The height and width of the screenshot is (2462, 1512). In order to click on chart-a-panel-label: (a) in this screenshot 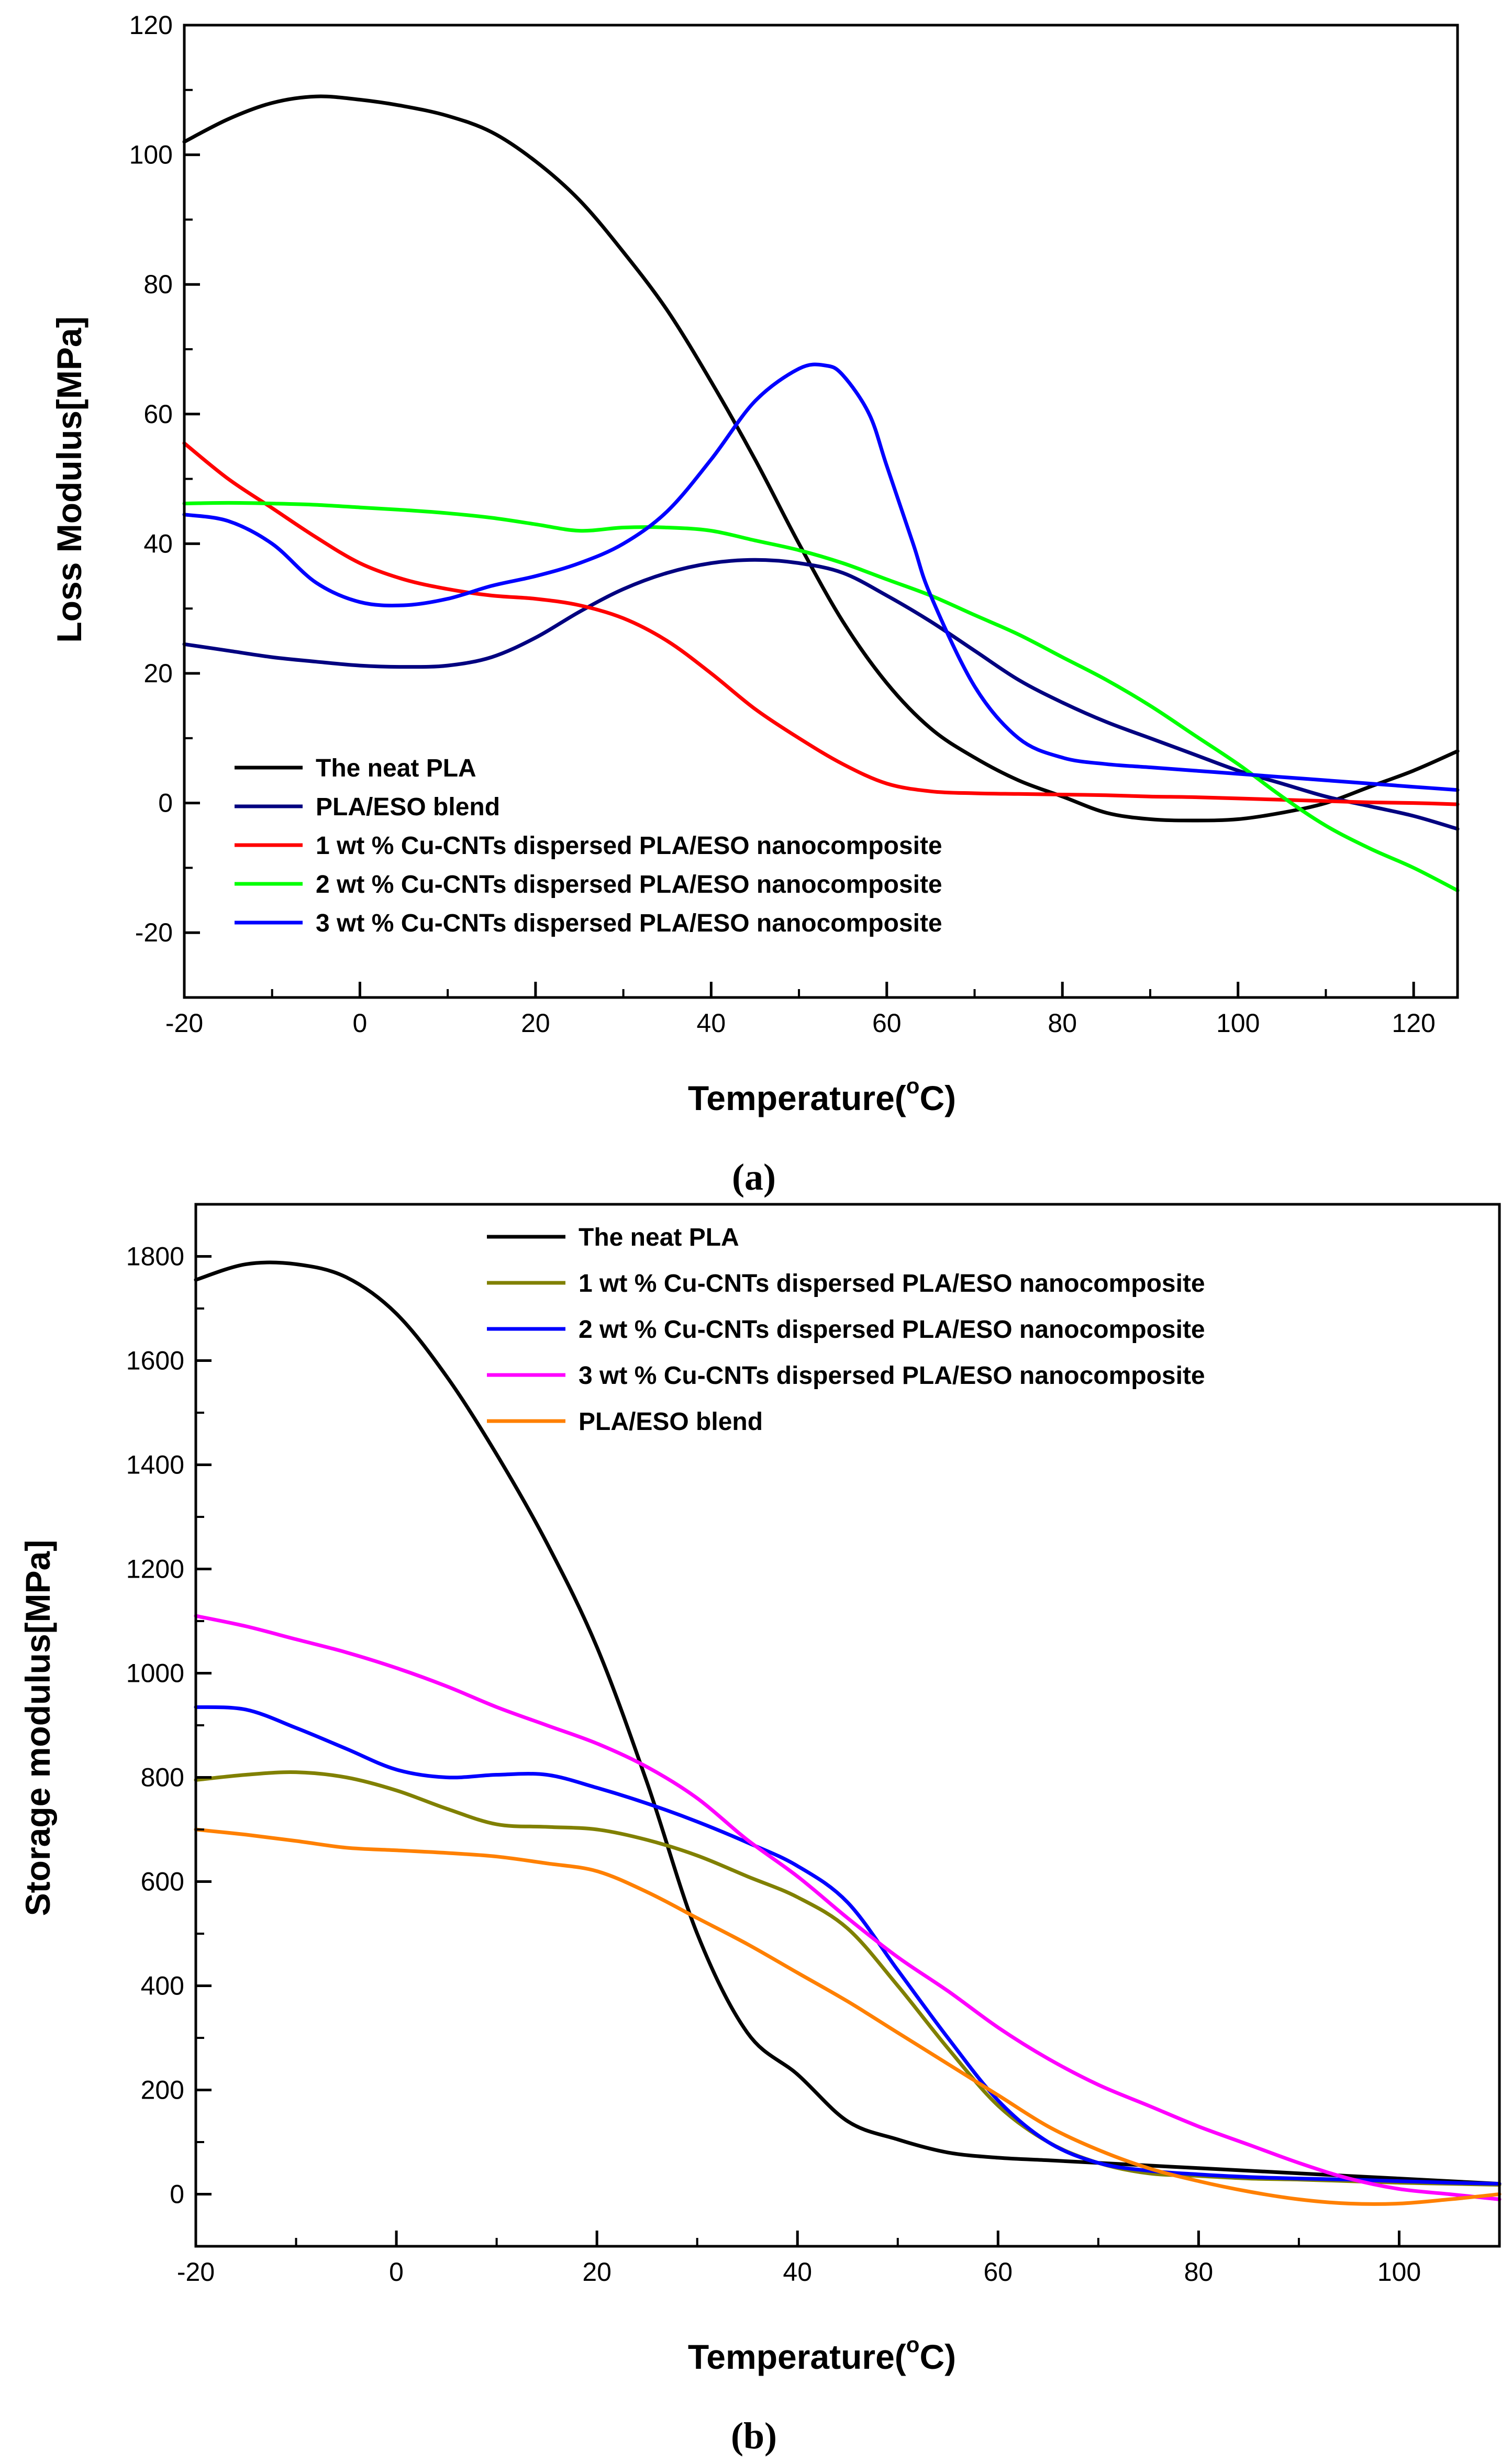, I will do `click(754, 1177)`.